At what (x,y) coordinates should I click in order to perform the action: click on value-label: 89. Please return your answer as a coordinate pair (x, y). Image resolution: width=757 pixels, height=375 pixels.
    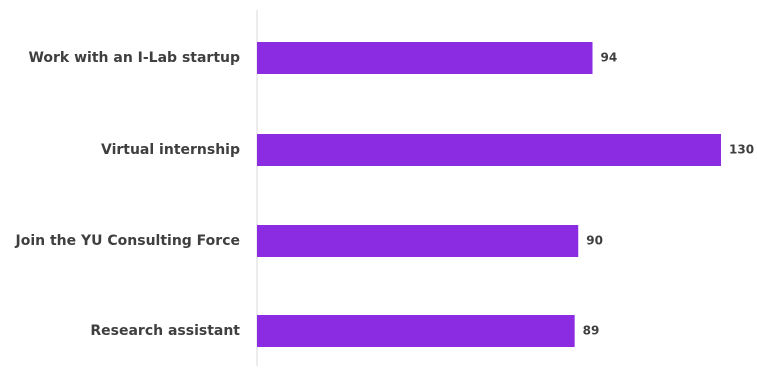
    Looking at the image, I should click on (591, 331).